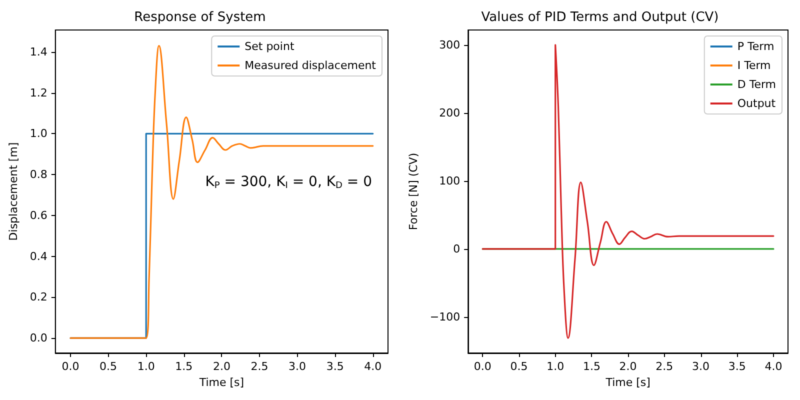 This screenshot has width=800, height=400. Describe the element at coordinates (13, 191) in the screenshot. I see `y-axis-title: Displacement [m]` at that location.